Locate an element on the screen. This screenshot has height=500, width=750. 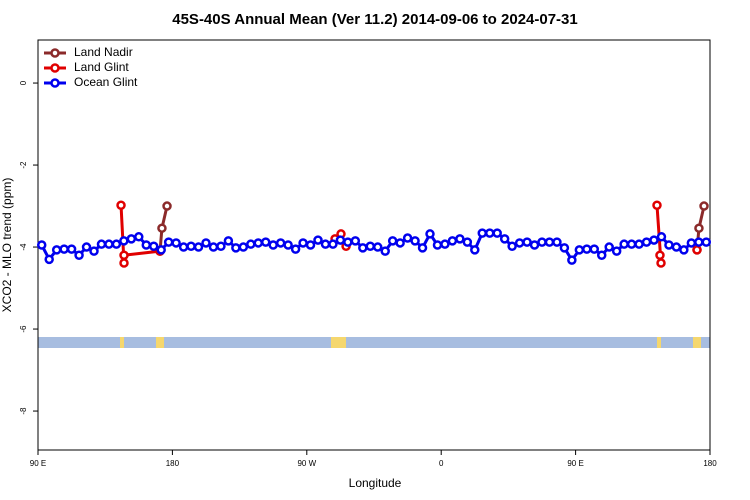
y-tick-label: -2 is located at coordinates (23, 165).